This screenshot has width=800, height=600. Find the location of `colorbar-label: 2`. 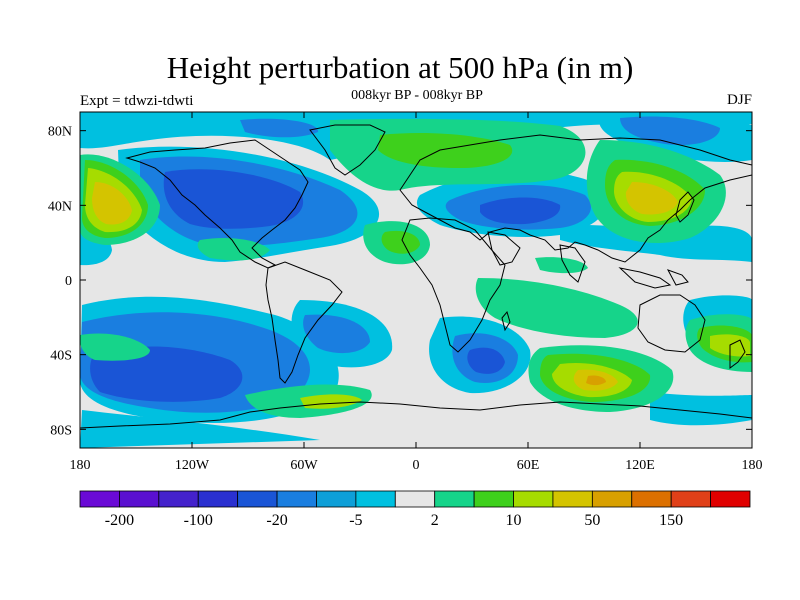

colorbar-label: 2 is located at coordinates (435, 520).